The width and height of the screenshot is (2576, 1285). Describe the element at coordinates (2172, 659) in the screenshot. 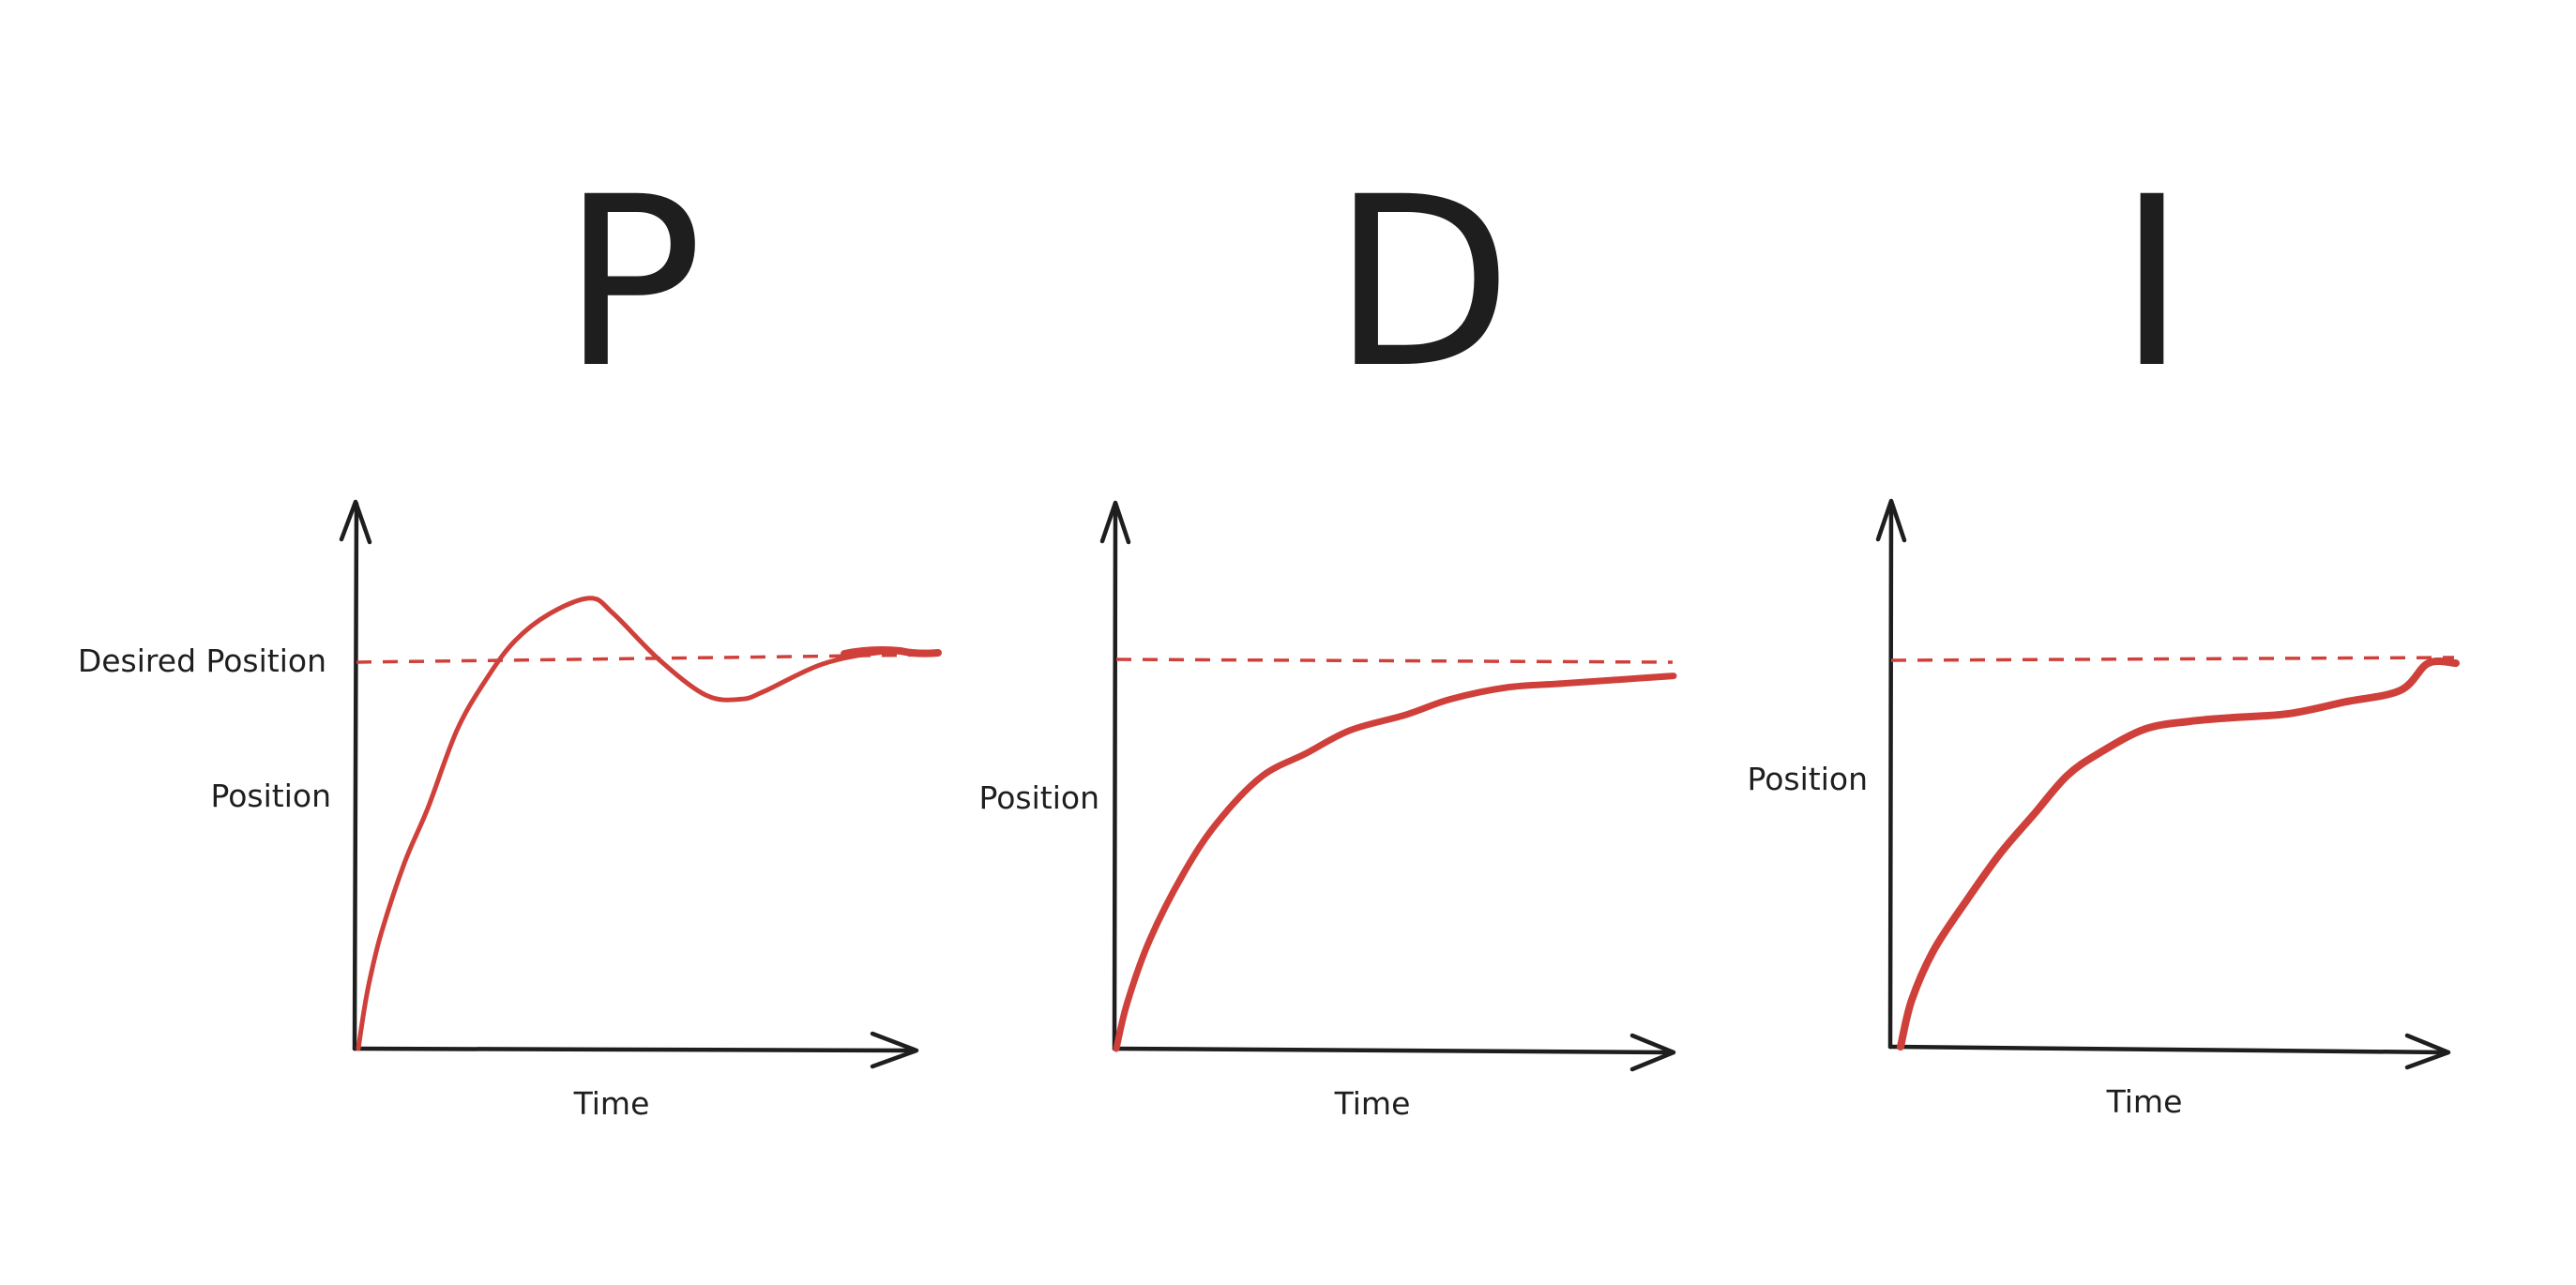

I see `panel-i-setpoint-line` at that location.